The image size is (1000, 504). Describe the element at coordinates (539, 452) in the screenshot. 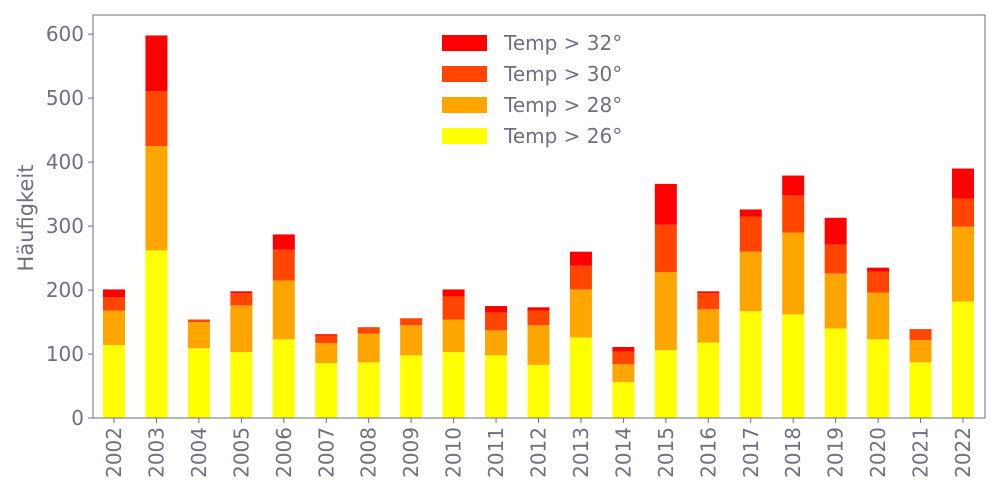

I see `x-tick-label: 2012` at that location.